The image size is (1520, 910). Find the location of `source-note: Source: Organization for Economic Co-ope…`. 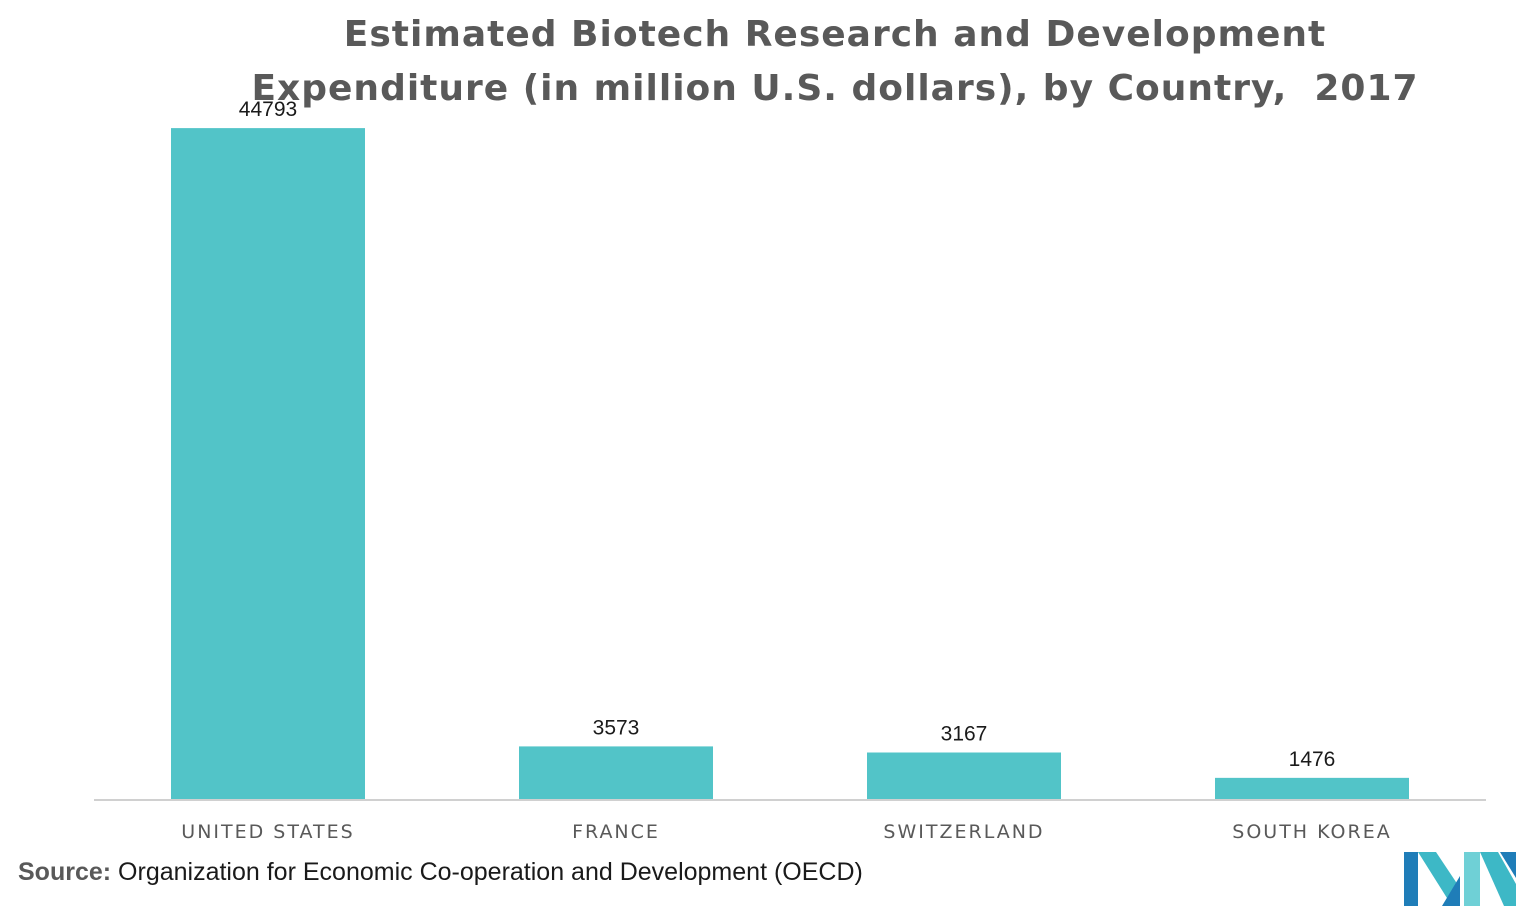

source-note: Source: Organization for Economic Co-ope… is located at coordinates (440, 872).